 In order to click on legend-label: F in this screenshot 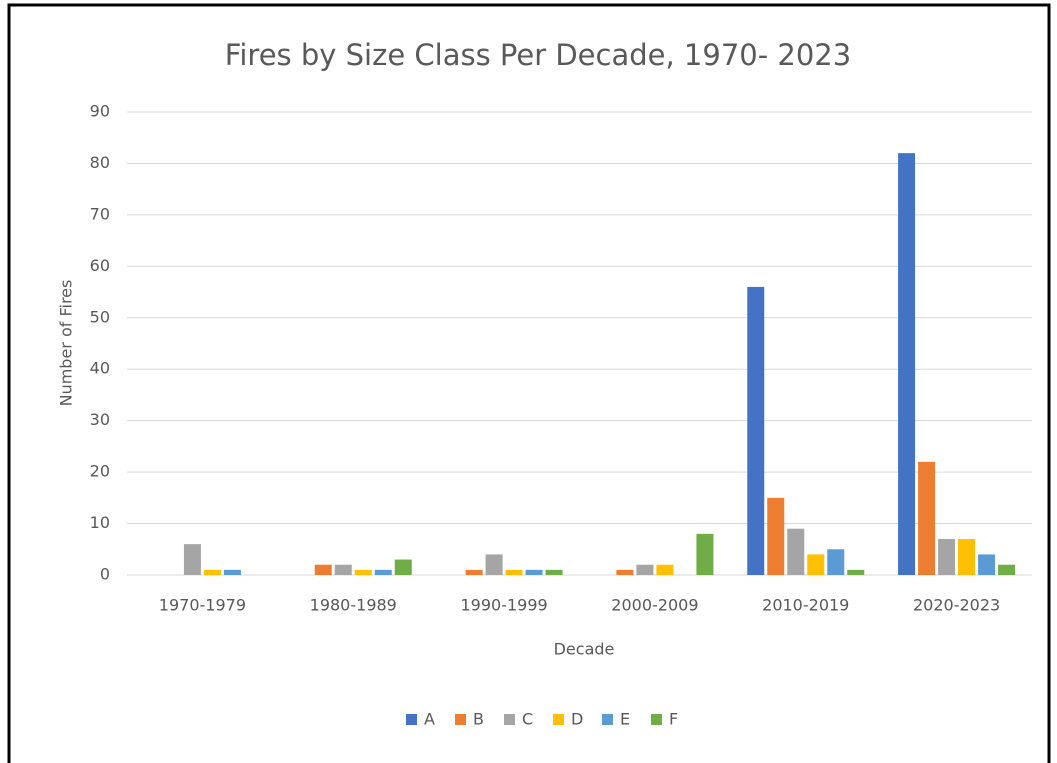, I will do `click(673, 719)`.